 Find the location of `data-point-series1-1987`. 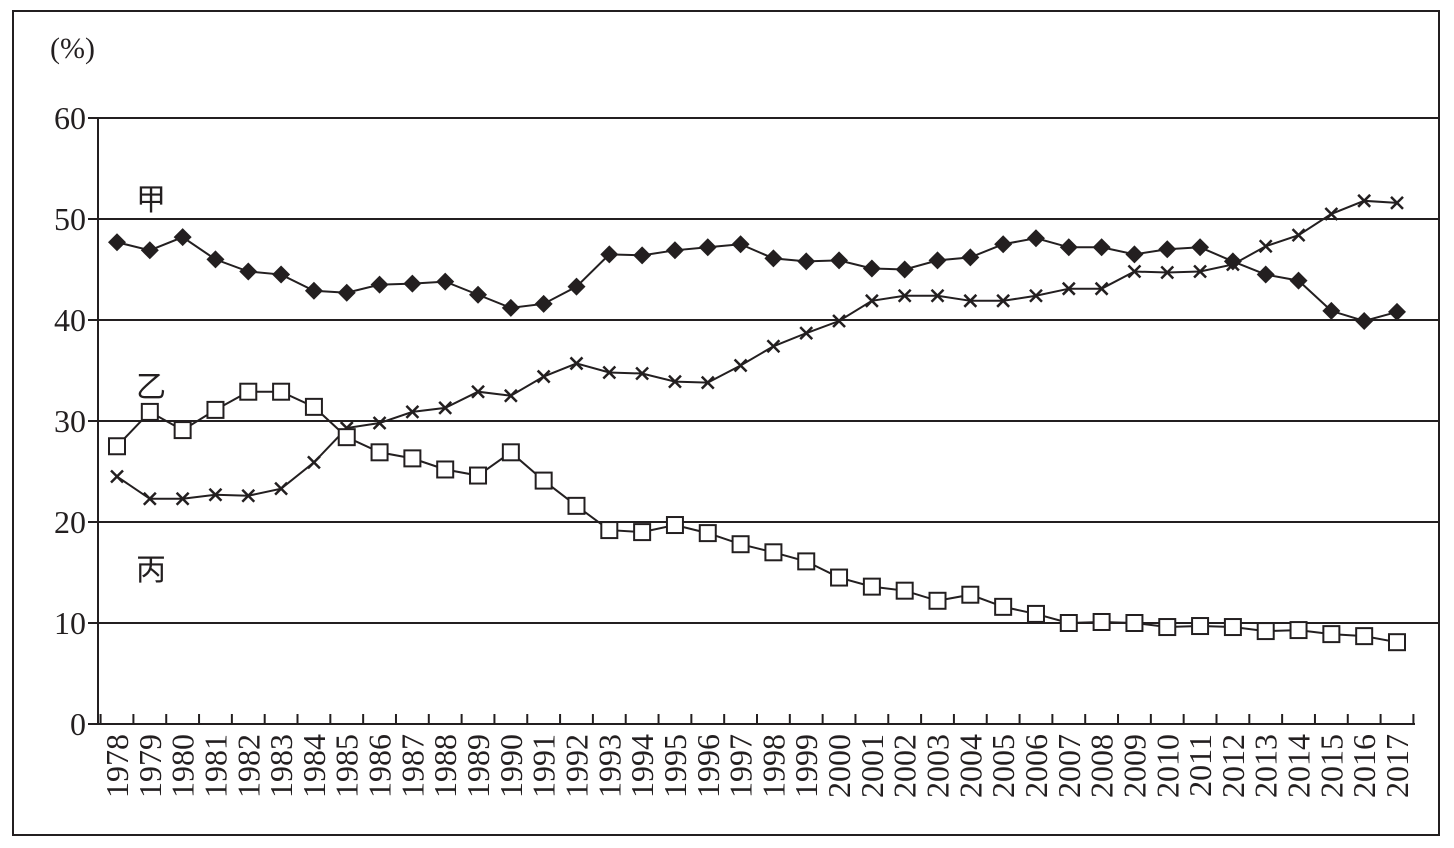

data-point-series1-1987 is located at coordinates (412, 283).